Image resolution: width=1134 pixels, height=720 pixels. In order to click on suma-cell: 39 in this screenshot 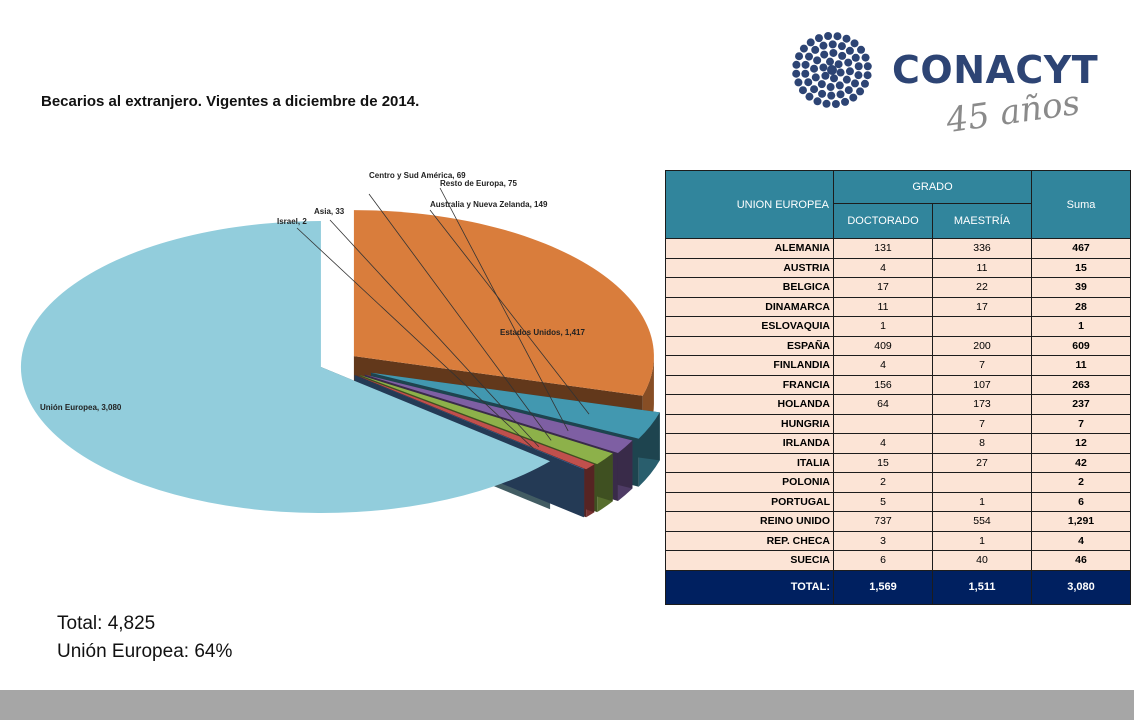, I will do `click(1081, 287)`.